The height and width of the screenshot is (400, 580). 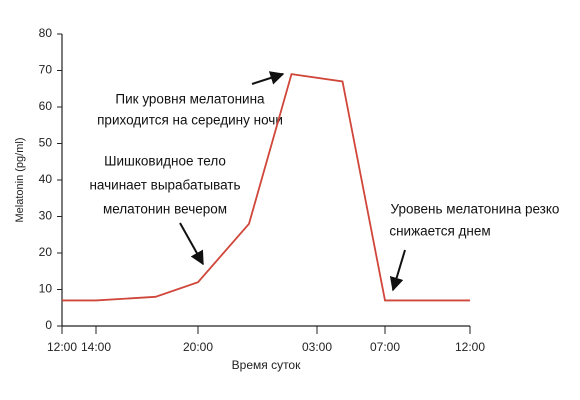 I want to click on y-tick-label: 10, so click(x=46, y=289).